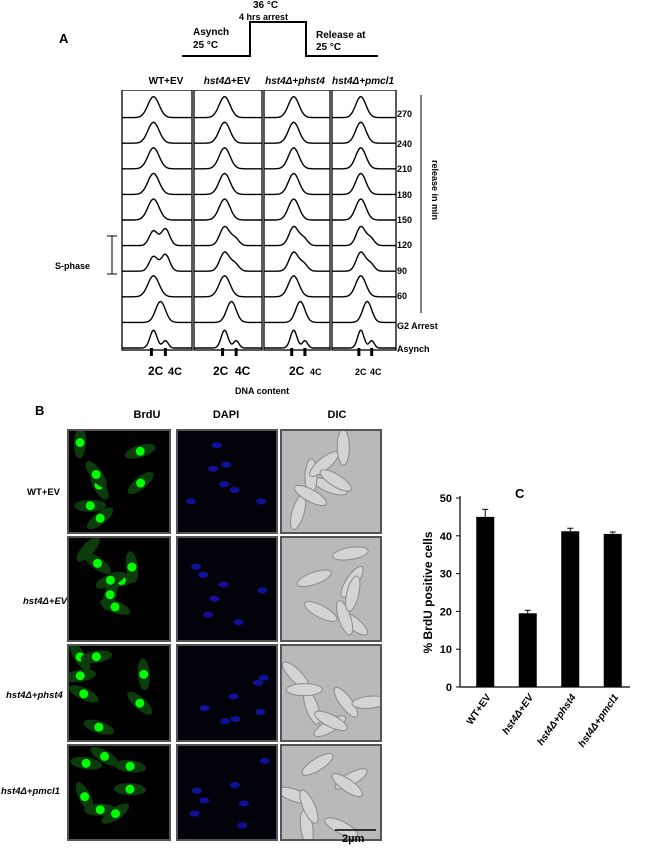 The width and height of the screenshot is (658, 848). Describe the element at coordinates (405, 169) in the screenshot. I see `row-label-210: 210` at that location.